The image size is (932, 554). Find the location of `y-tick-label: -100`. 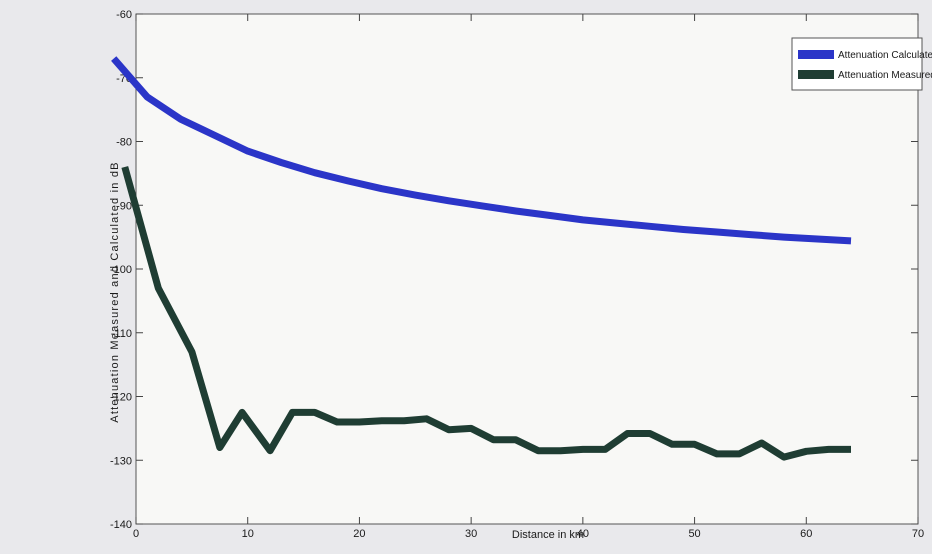

y-tick-label: -100 is located at coordinates (121, 270).